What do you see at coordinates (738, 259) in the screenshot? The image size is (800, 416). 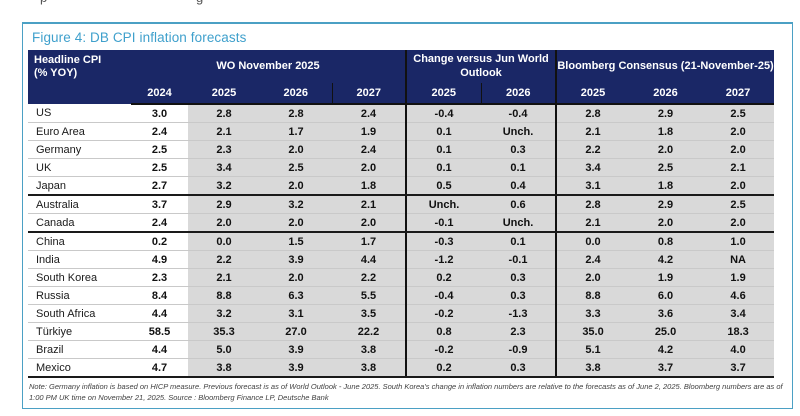 I see `data-cell-bloomberg: NA` at bounding box center [738, 259].